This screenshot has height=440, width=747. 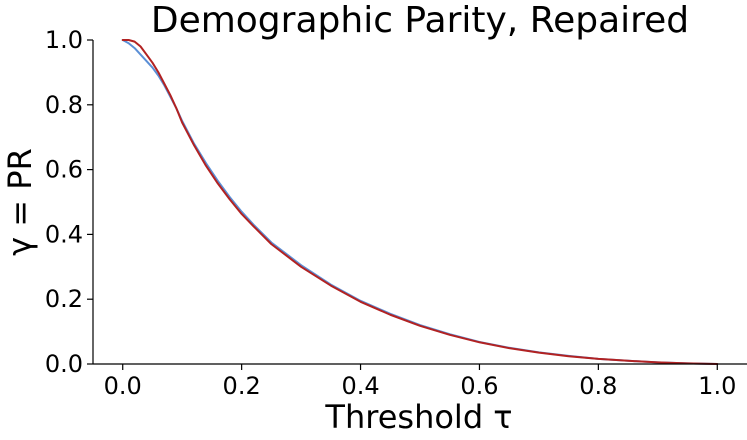 What do you see at coordinates (420, 382) in the screenshot?
I see `x-ticks: 0.0 0.2 0.4 0.6 0.8 1.0` at bounding box center [420, 382].